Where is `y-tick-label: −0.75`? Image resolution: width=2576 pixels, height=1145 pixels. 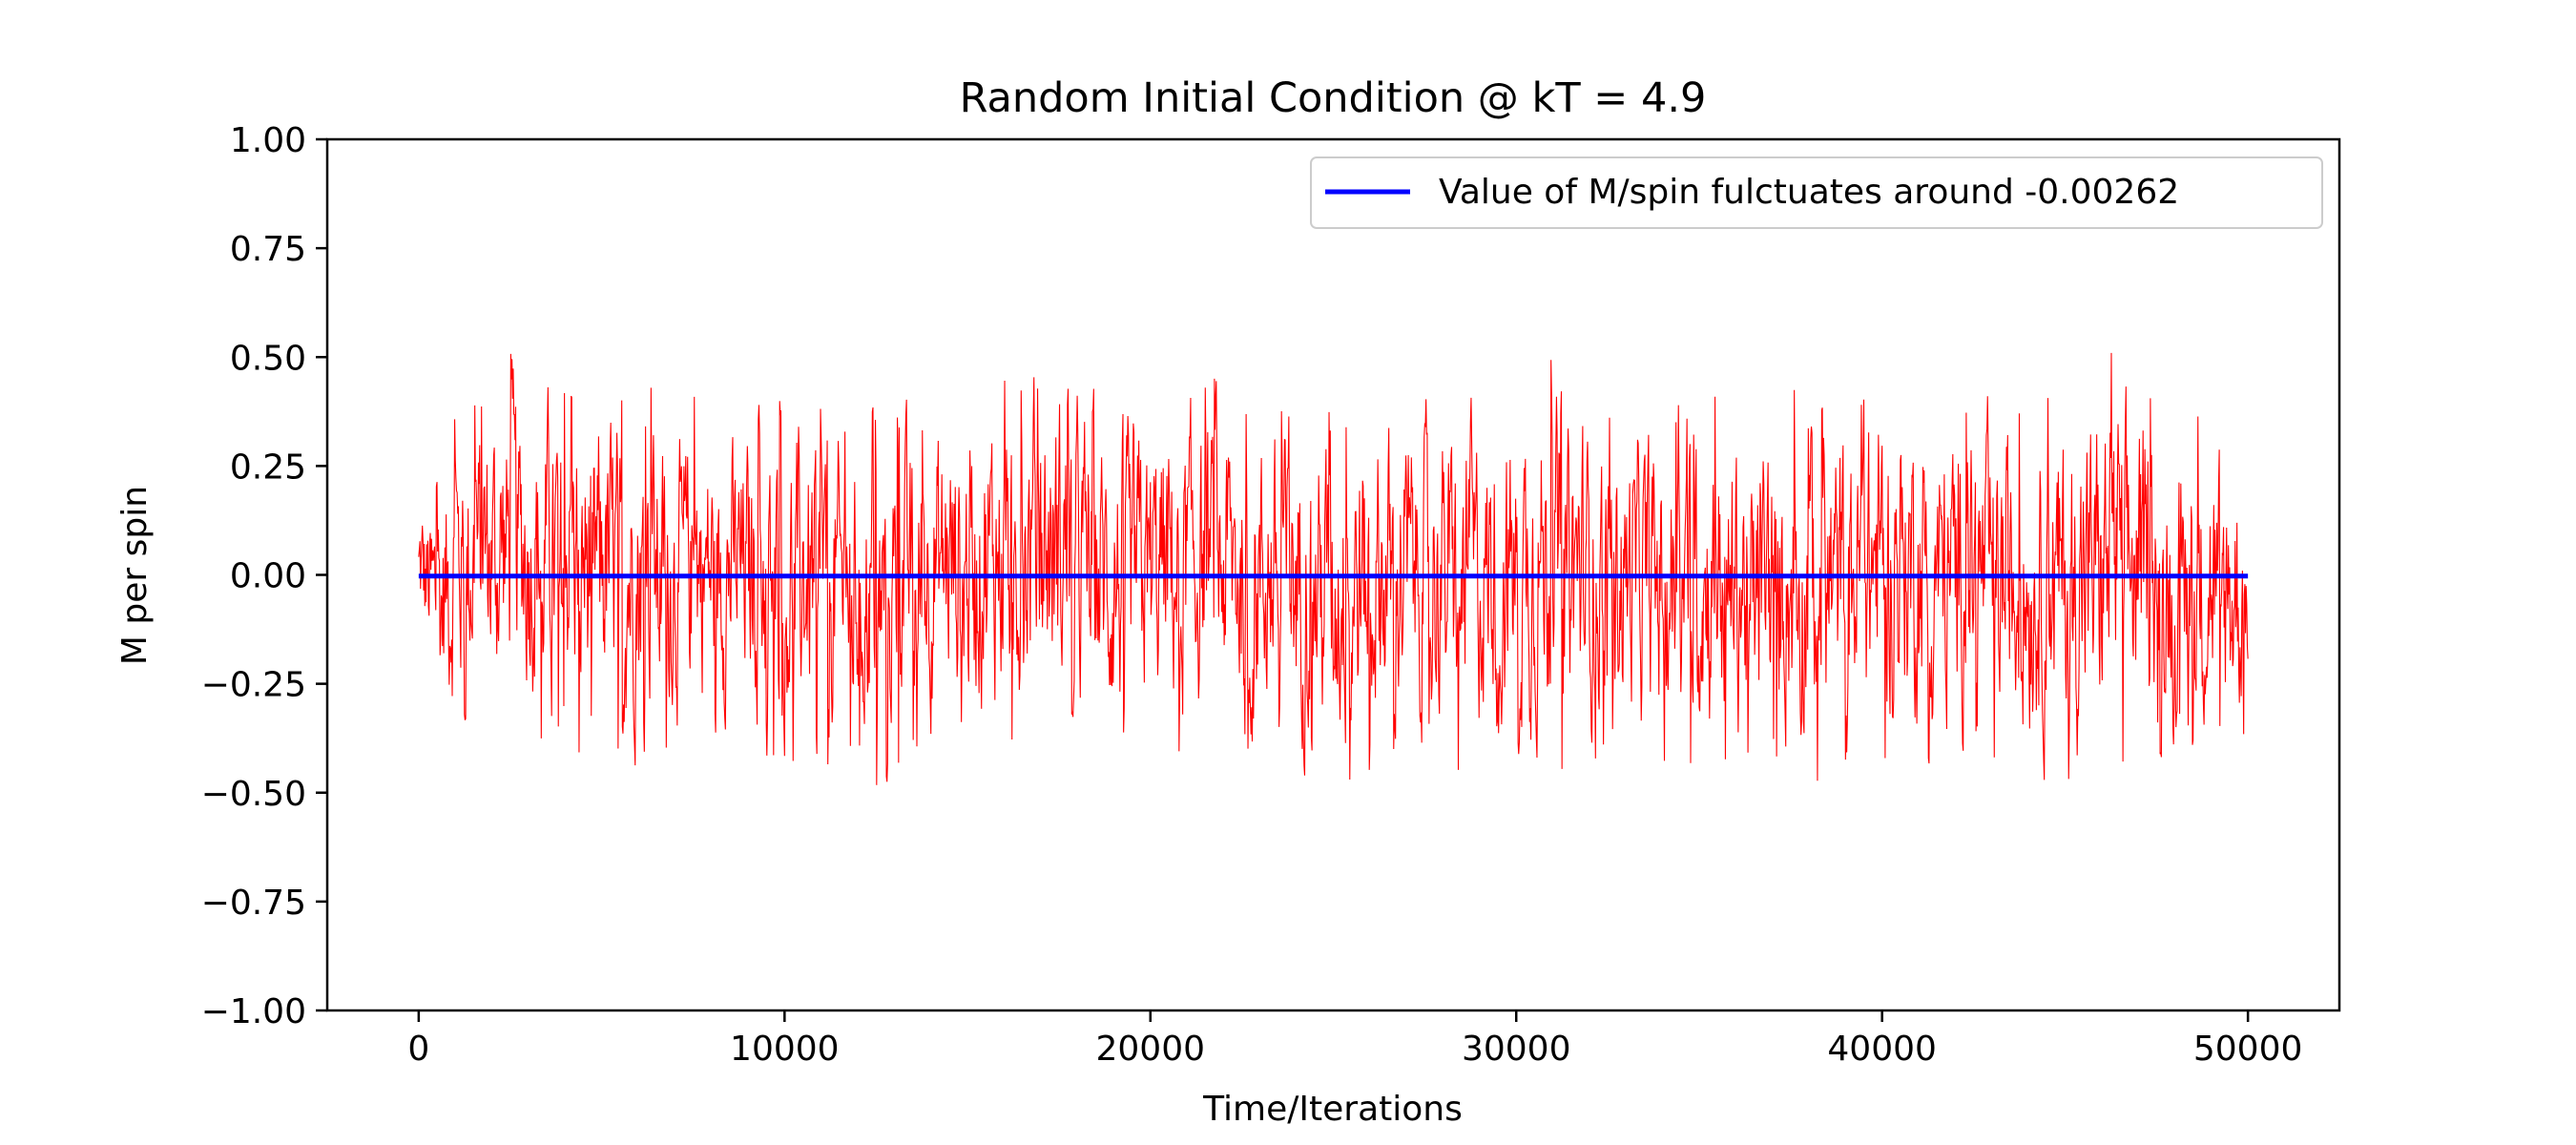 y-tick-label: −0.75 is located at coordinates (253, 903).